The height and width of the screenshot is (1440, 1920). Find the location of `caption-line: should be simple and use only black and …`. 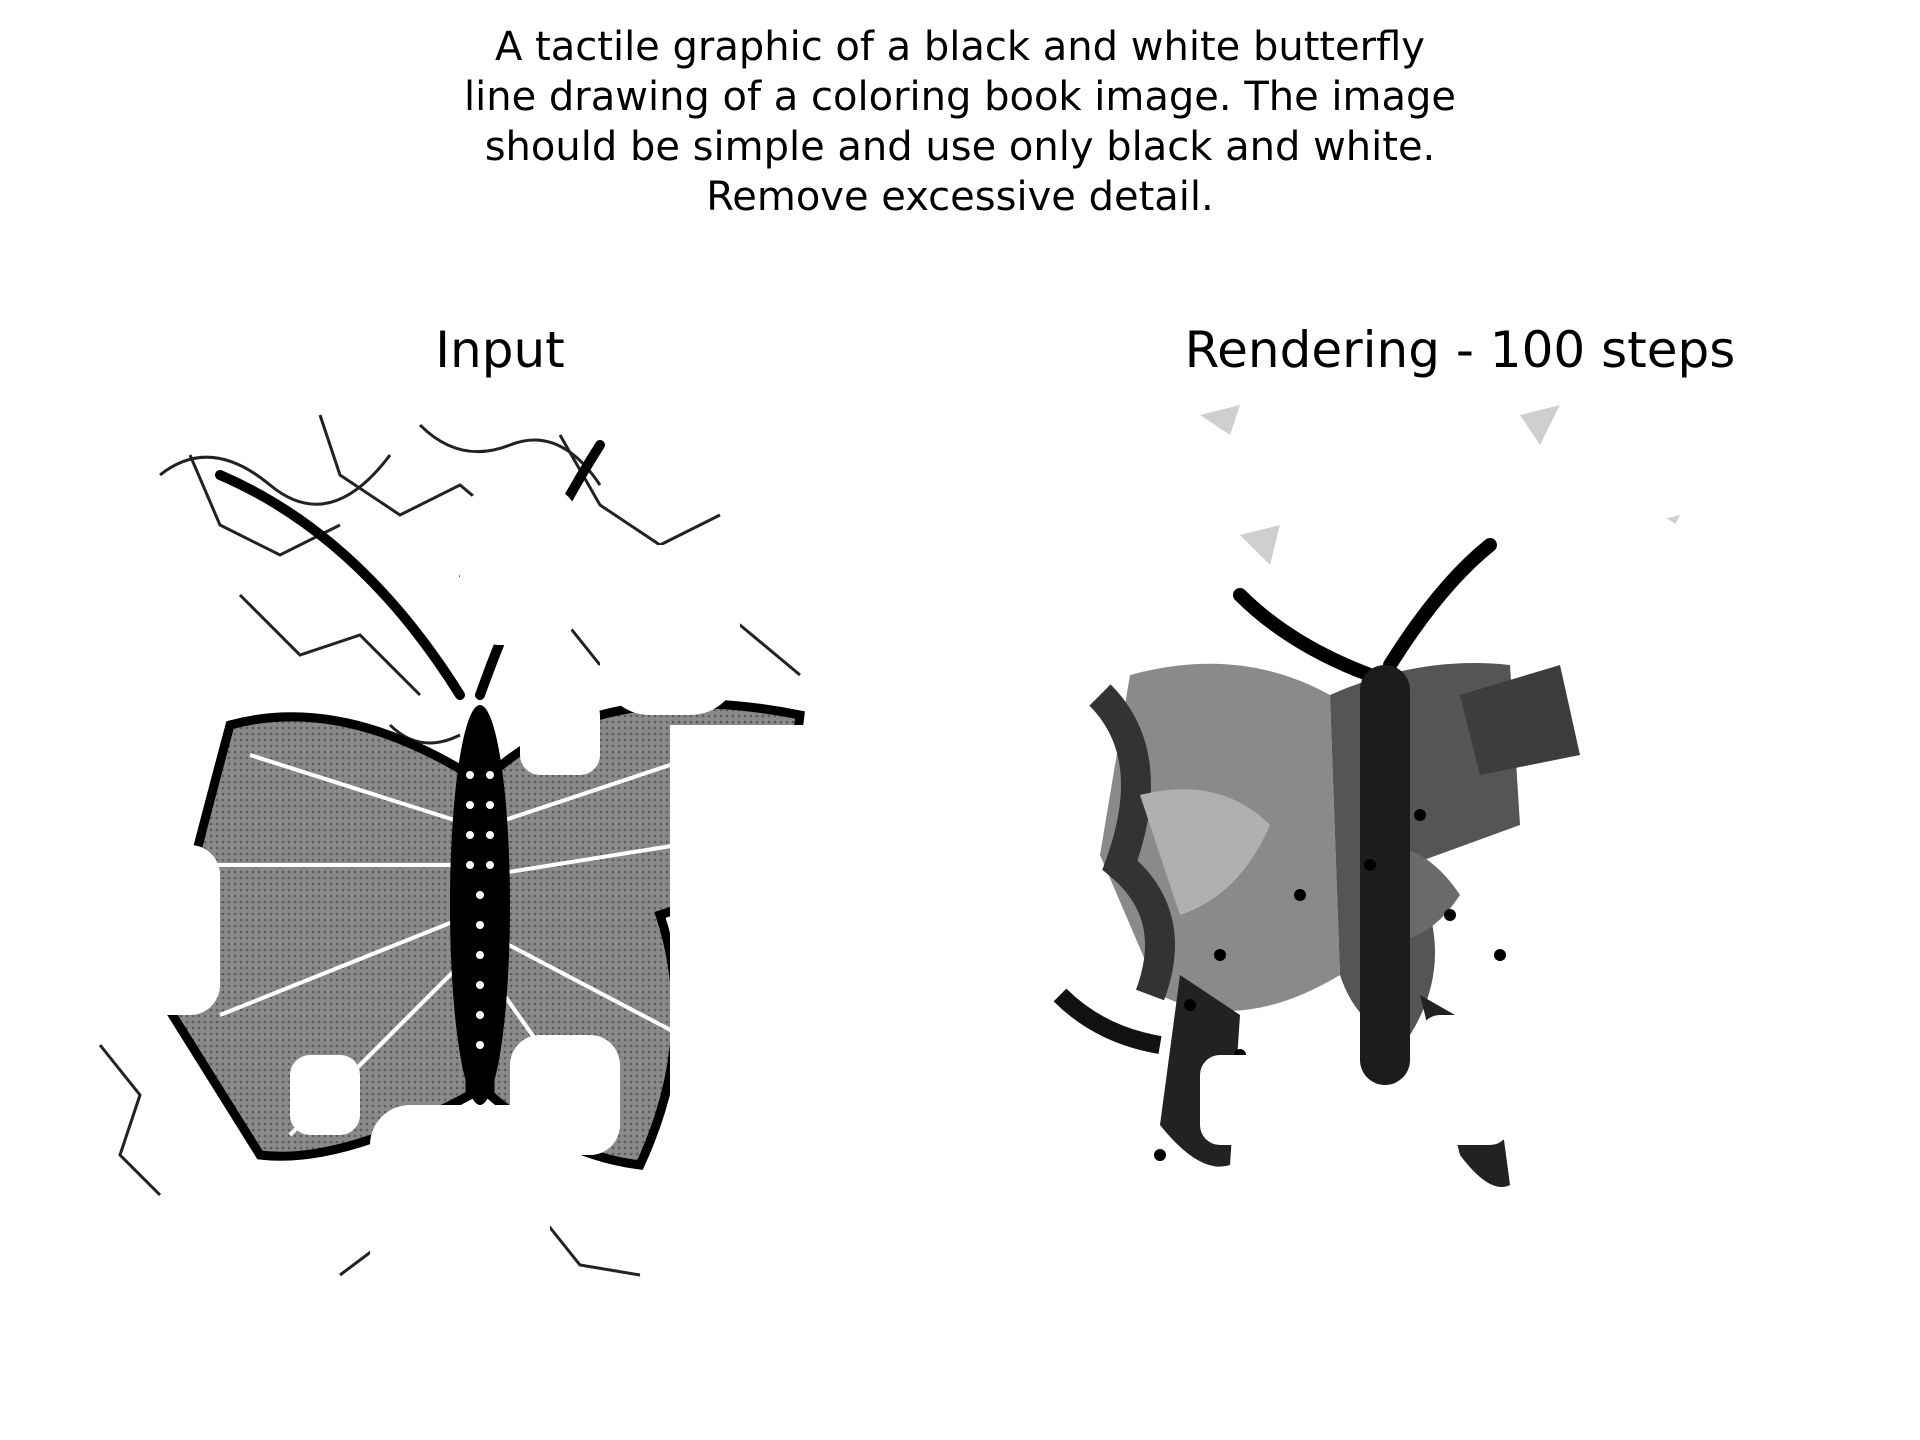

caption-line: should be simple and use only black and … is located at coordinates (960, 147).